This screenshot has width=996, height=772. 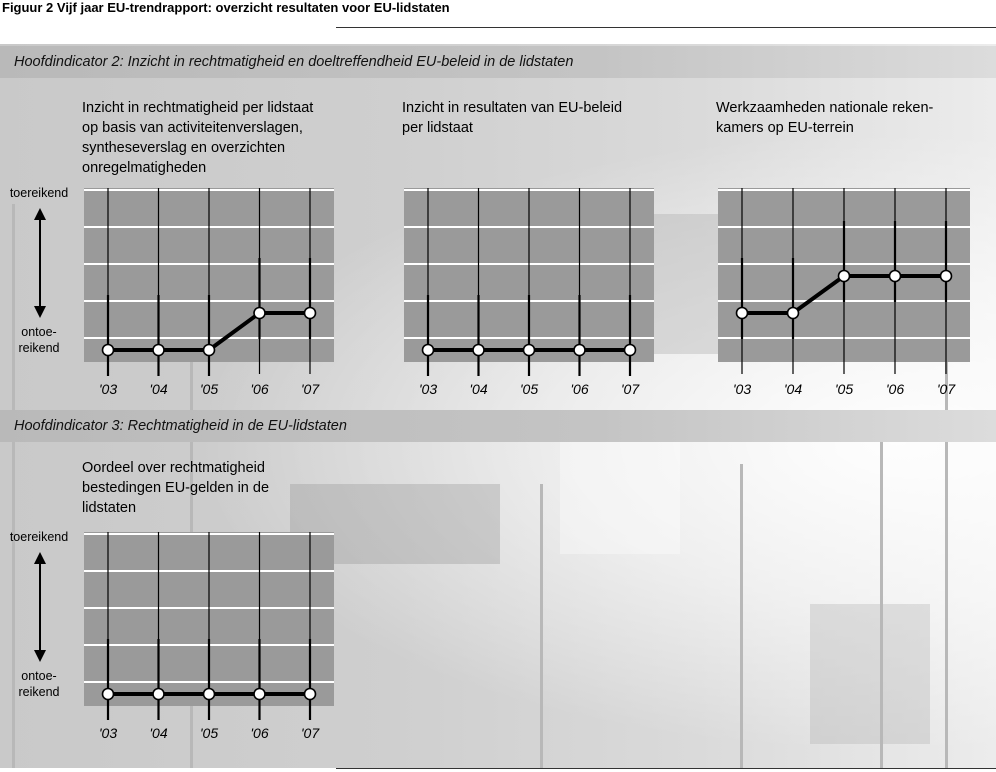 I want to click on title-line: per lidstaat, so click(x=437, y=128).